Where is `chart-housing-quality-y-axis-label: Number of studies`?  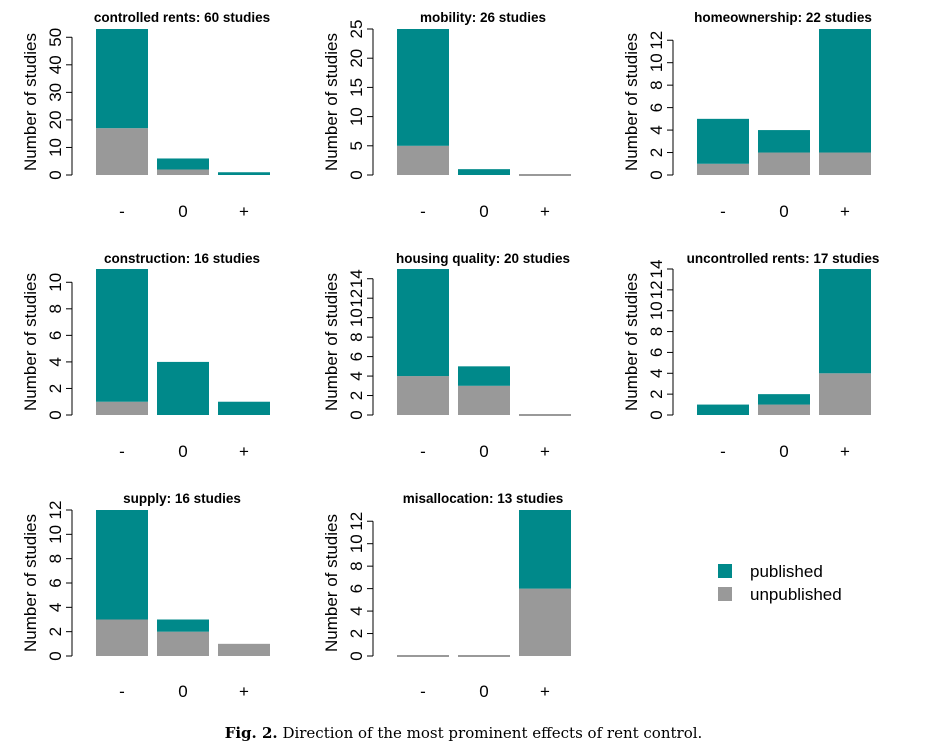
chart-housing-quality-y-axis-label: Number of studies is located at coordinates (331, 342).